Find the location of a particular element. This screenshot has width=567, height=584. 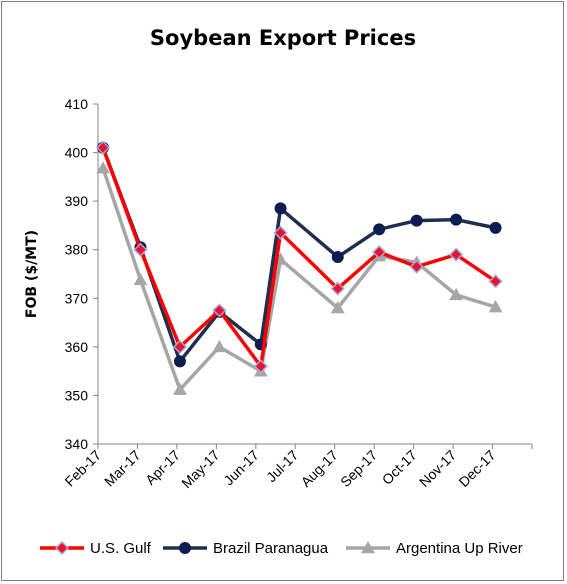

y-tick-label: 340 is located at coordinates (77, 444).